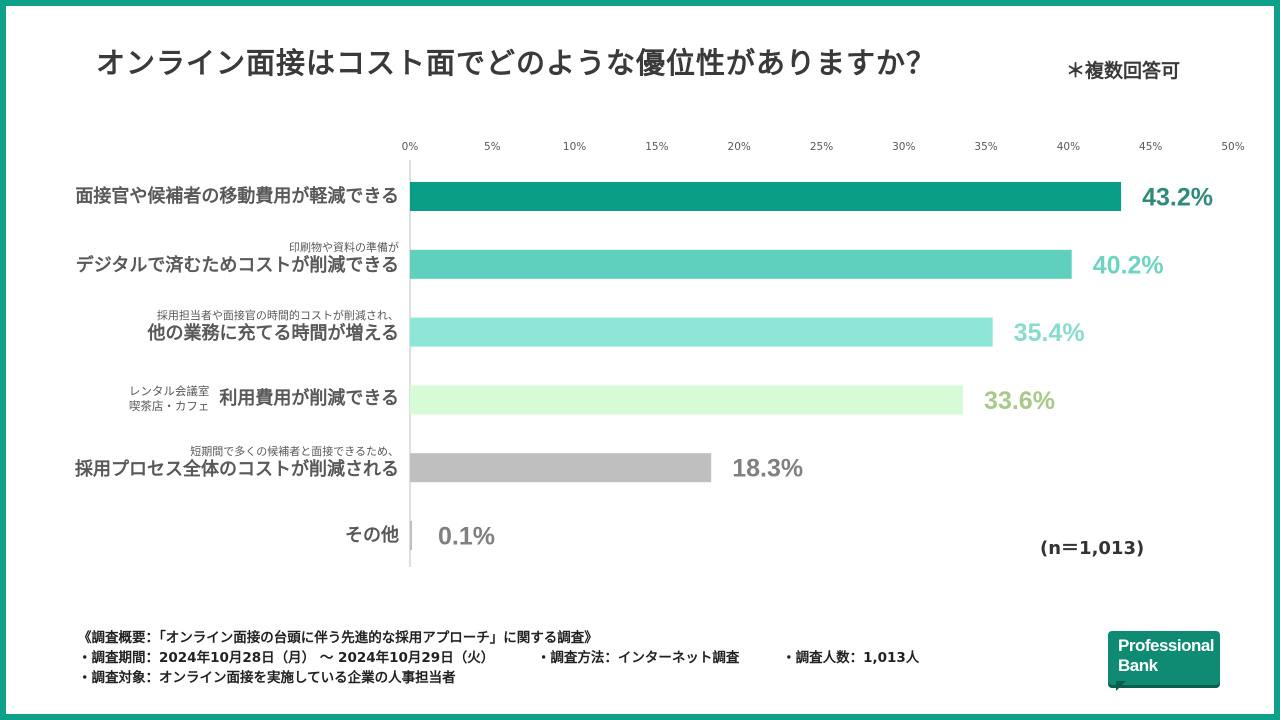 The width and height of the screenshot is (1280, 720). What do you see at coordinates (237, 469) in the screenshot?
I see `category-main-label: 採用プロセス全体のコストが削減される` at bounding box center [237, 469].